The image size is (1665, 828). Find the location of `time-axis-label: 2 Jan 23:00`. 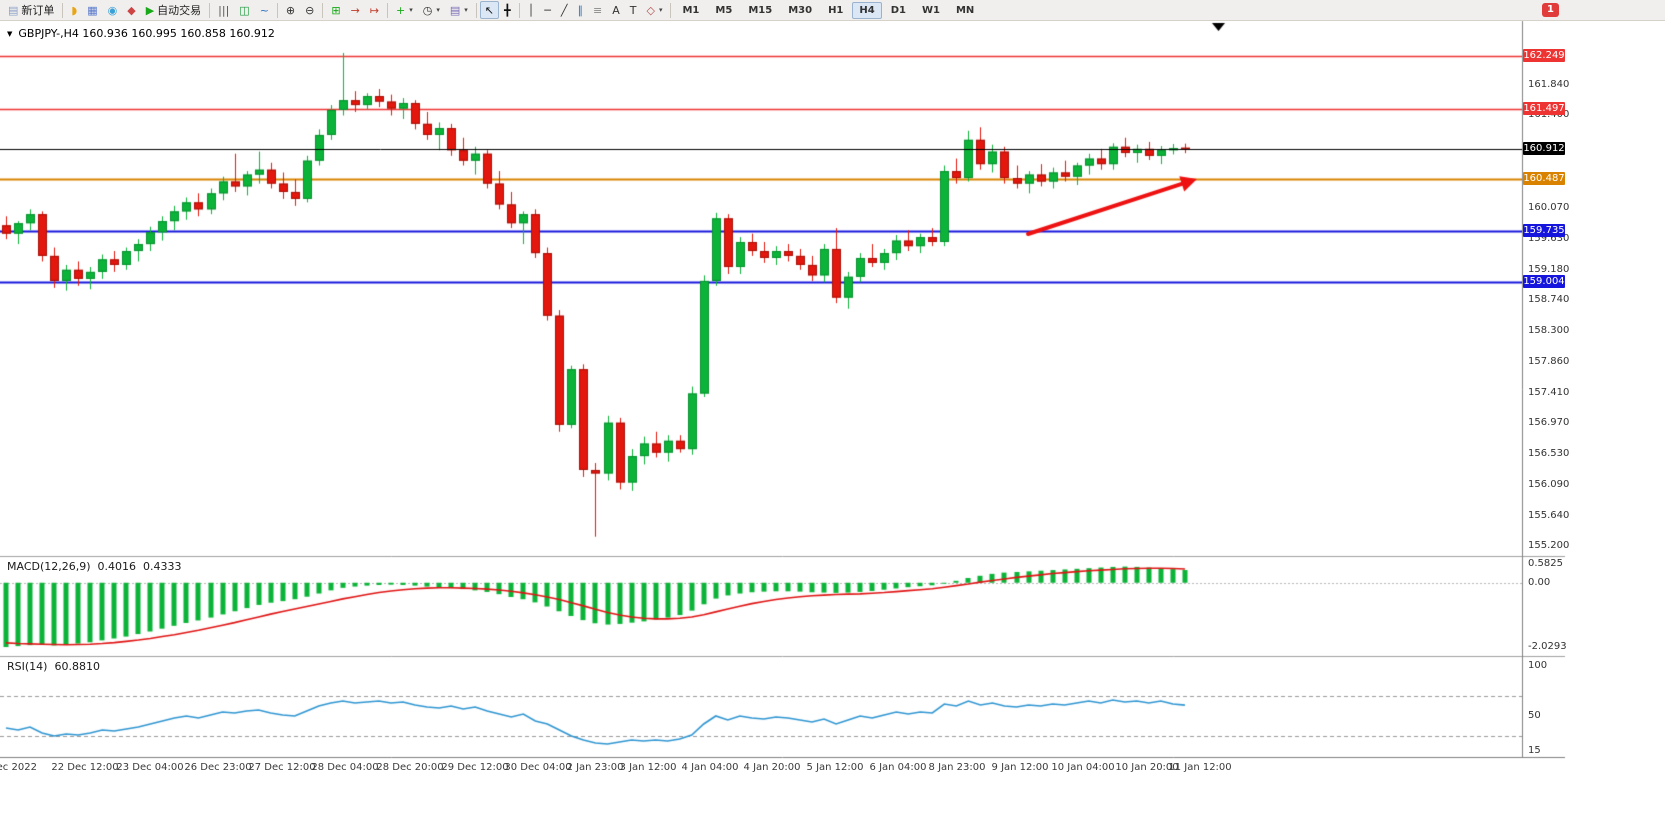

time-axis-label: 2 Jan 23:00 is located at coordinates (595, 767).